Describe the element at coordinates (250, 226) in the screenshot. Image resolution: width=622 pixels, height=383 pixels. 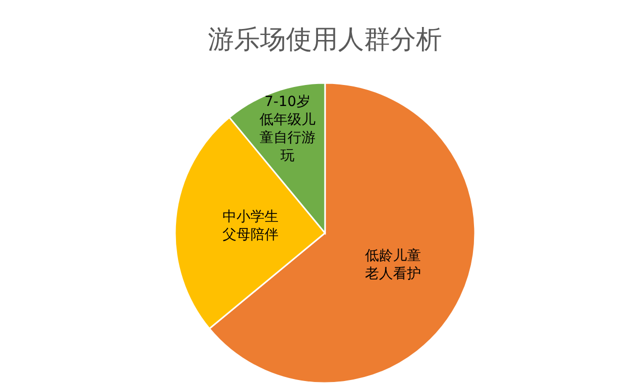
I see `slice-label: 中小学生父母陪伴` at that location.